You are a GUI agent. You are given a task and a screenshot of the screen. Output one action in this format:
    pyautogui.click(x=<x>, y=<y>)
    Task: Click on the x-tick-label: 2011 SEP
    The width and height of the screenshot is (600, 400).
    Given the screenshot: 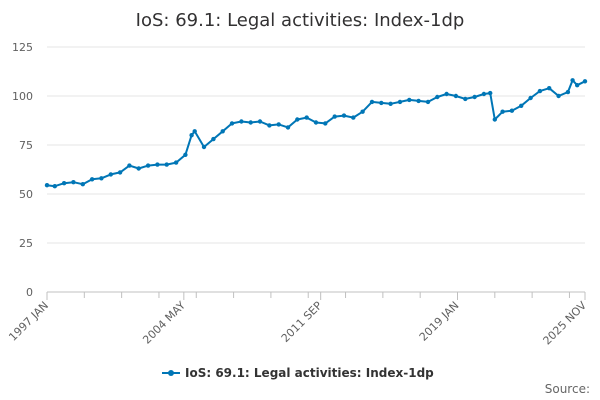 What is the action you would take?
    pyautogui.click(x=302, y=322)
    